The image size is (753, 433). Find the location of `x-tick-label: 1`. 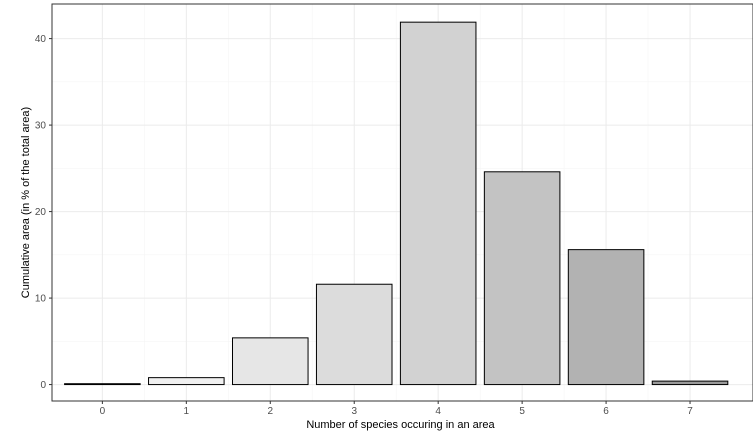

x-tick-label: 1 is located at coordinates (187, 411).